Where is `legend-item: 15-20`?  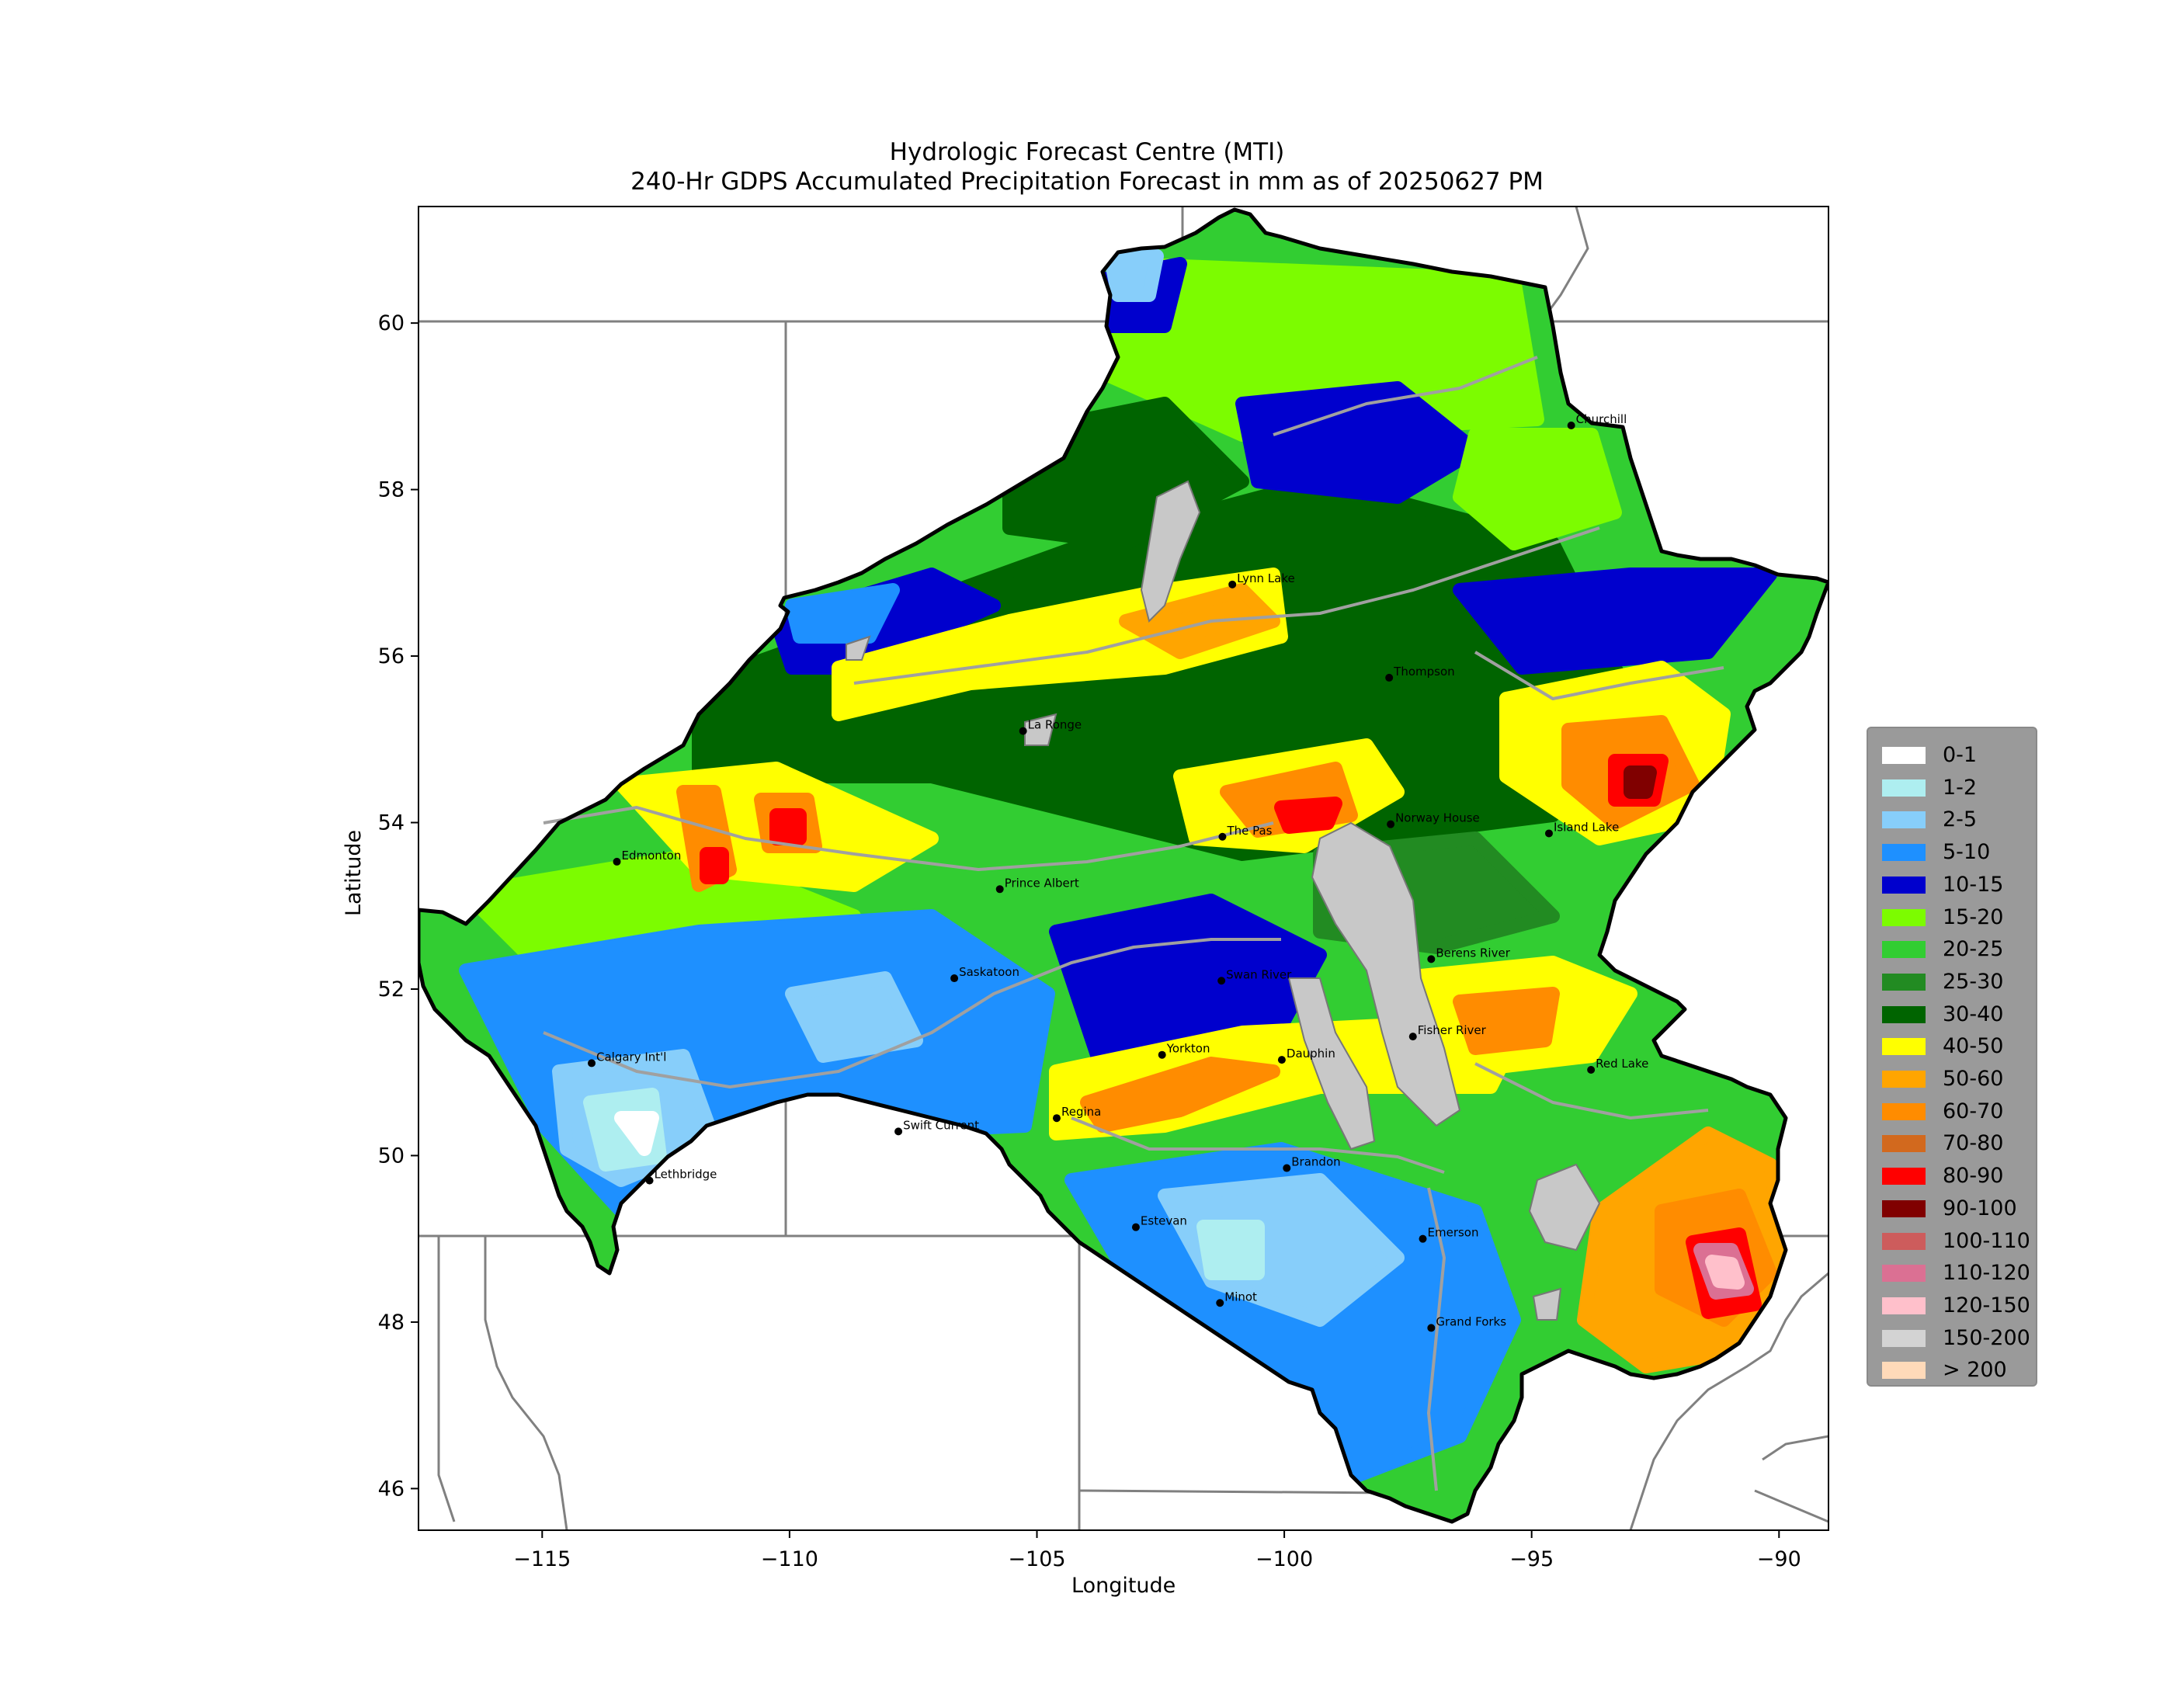 legend-item: 15-20 is located at coordinates (1955, 918).